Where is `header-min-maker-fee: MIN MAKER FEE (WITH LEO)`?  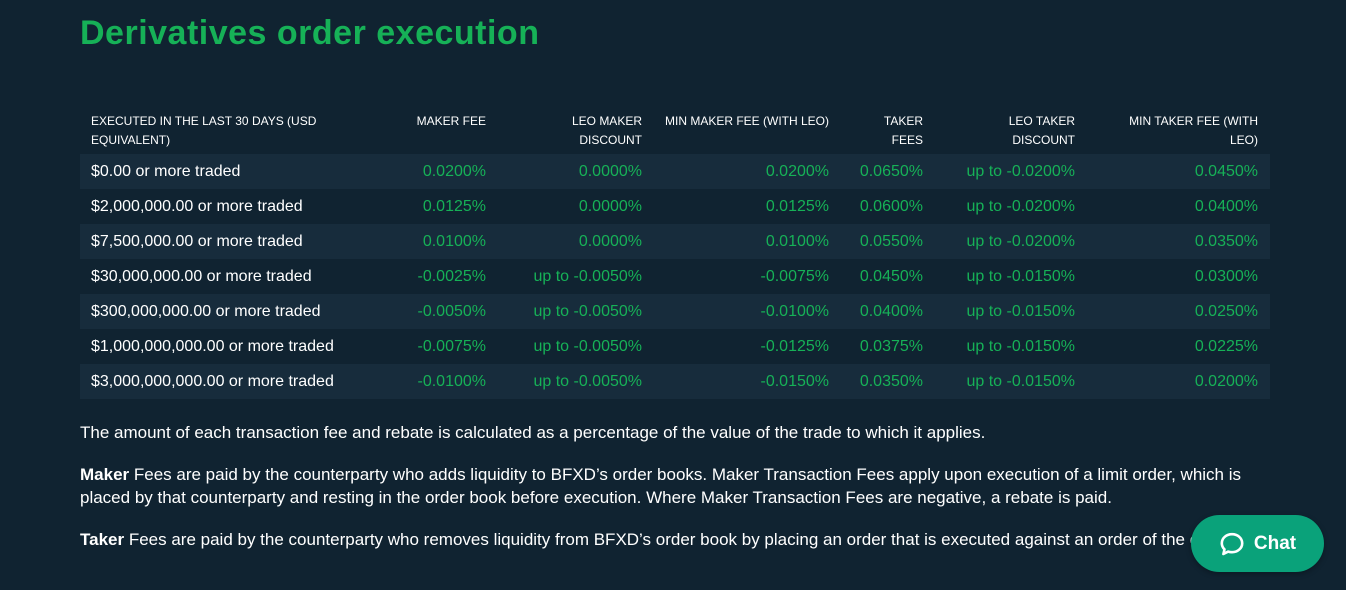
header-min-maker-fee: MIN MAKER FEE (WITH LEO) is located at coordinates (747, 121).